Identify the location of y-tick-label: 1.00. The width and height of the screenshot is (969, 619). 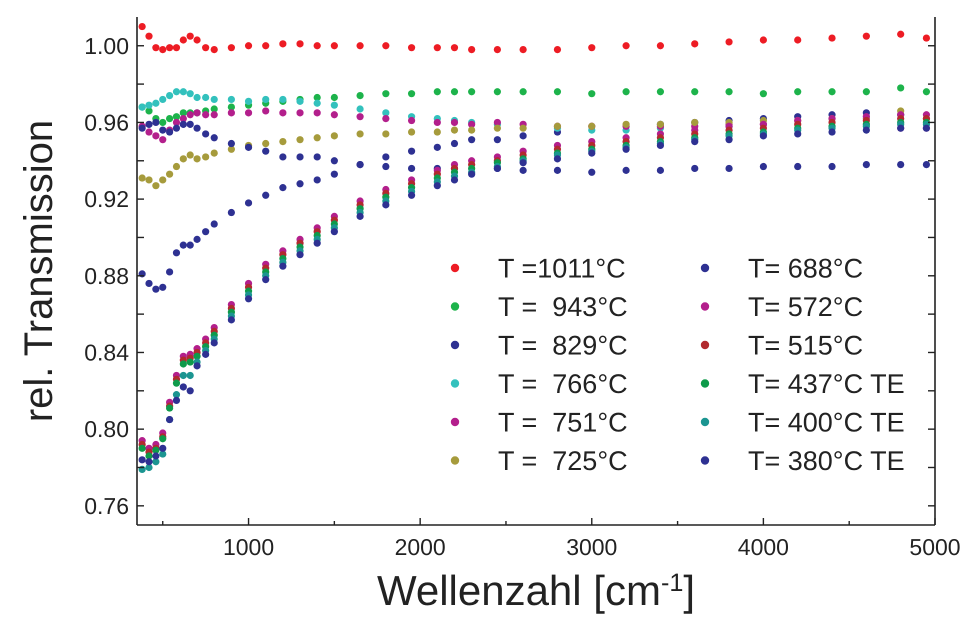
(106, 45).